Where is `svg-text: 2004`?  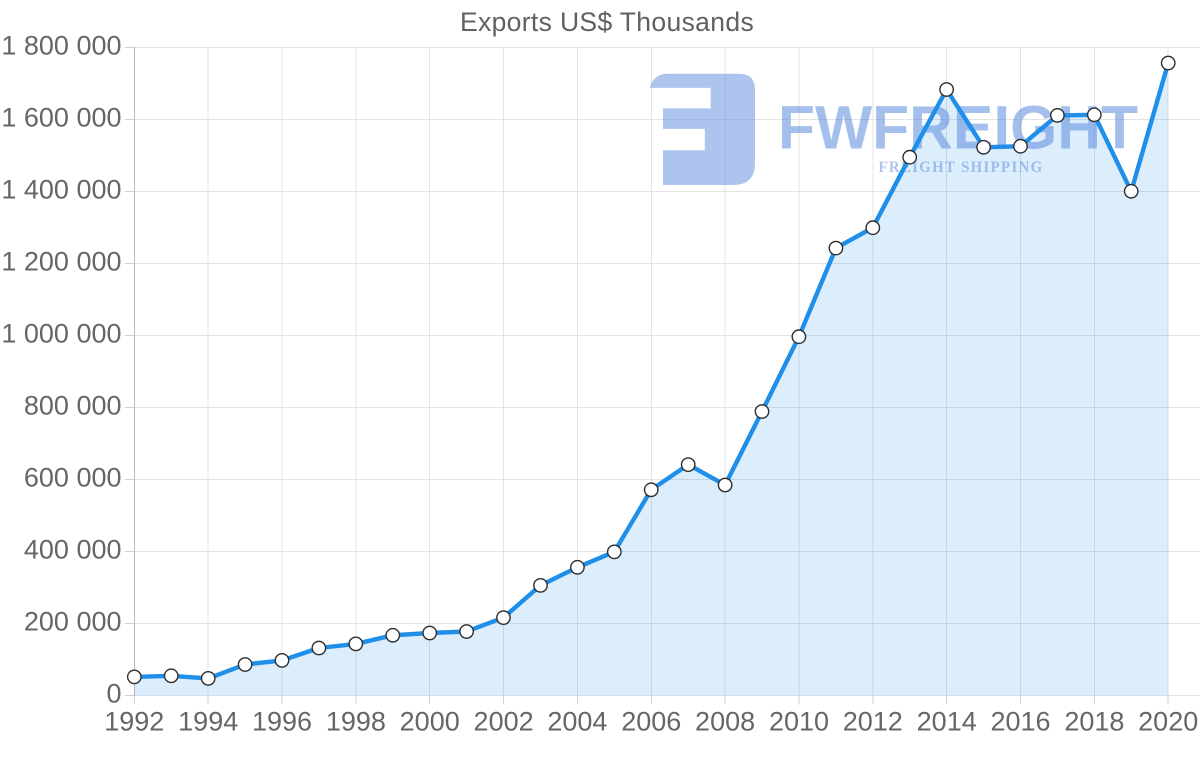 svg-text: 2004 is located at coordinates (577, 722).